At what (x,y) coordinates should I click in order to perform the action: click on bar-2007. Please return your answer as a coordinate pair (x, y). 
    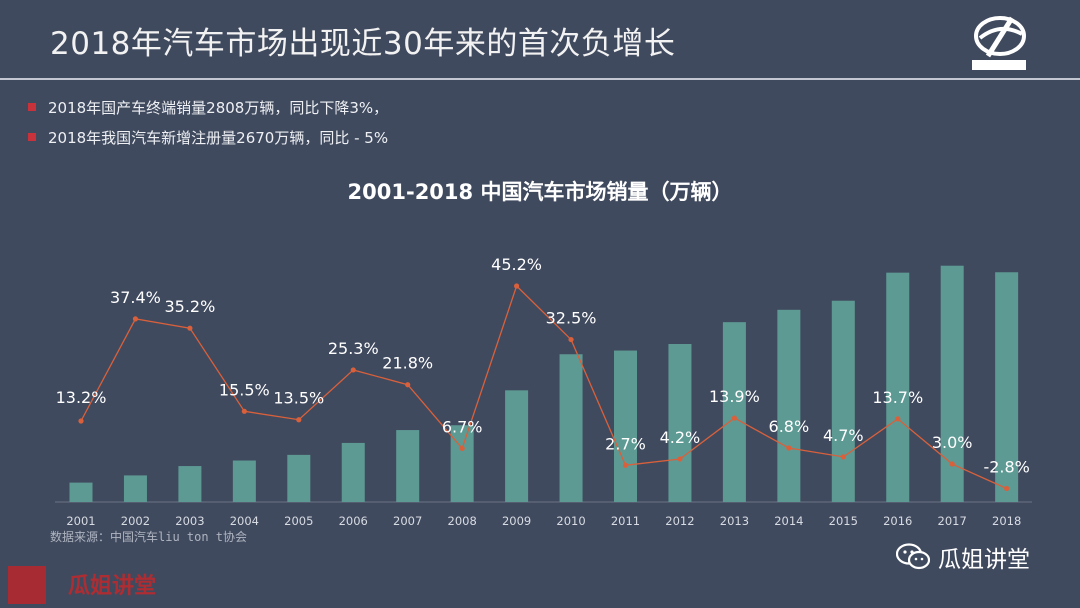
    Looking at the image, I should click on (408, 466).